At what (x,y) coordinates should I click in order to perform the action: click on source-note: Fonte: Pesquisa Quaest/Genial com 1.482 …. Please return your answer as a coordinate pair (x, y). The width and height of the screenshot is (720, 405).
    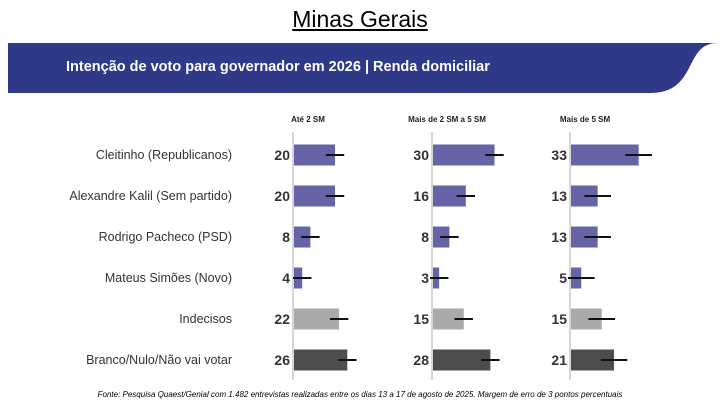
    Looking at the image, I should click on (360, 394).